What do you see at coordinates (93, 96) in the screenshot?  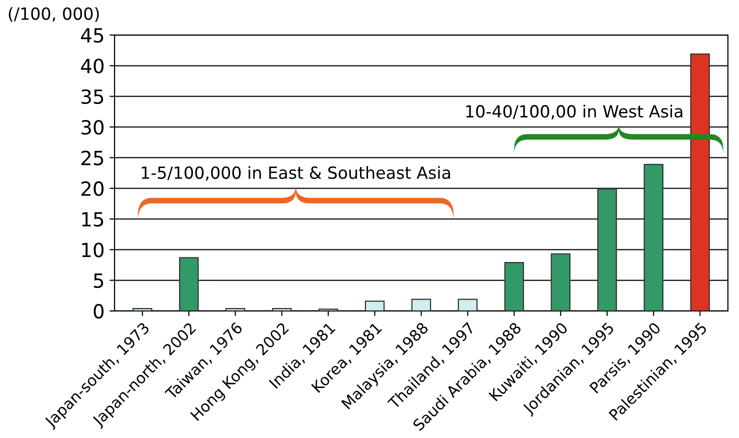 I see `y-tick-label: 35` at bounding box center [93, 96].